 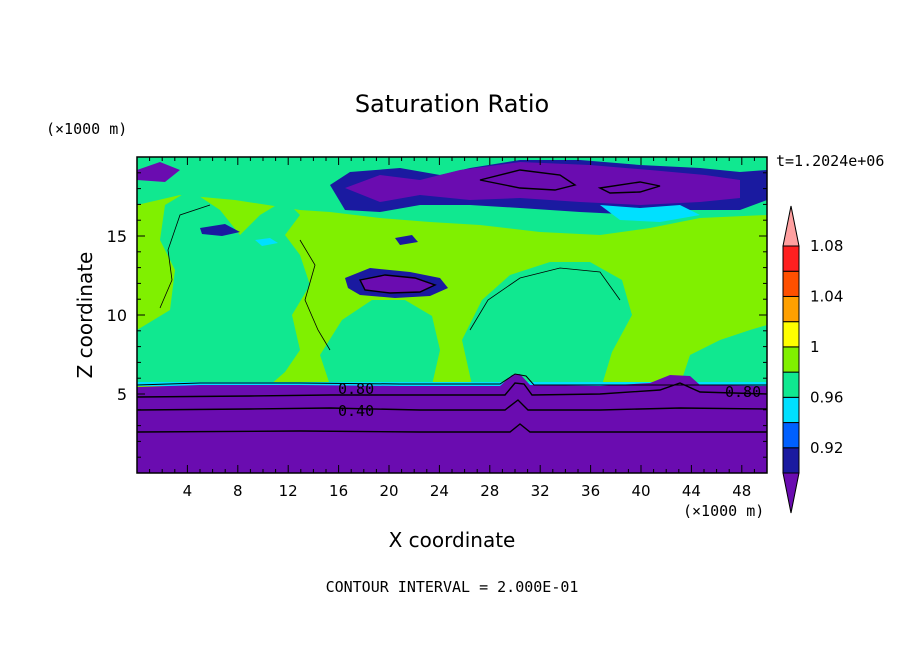 What do you see at coordinates (452, 587) in the screenshot?
I see `contour-interval-footer: CONTOUR INTERVAL = 2.000E-01` at bounding box center [452, 587].